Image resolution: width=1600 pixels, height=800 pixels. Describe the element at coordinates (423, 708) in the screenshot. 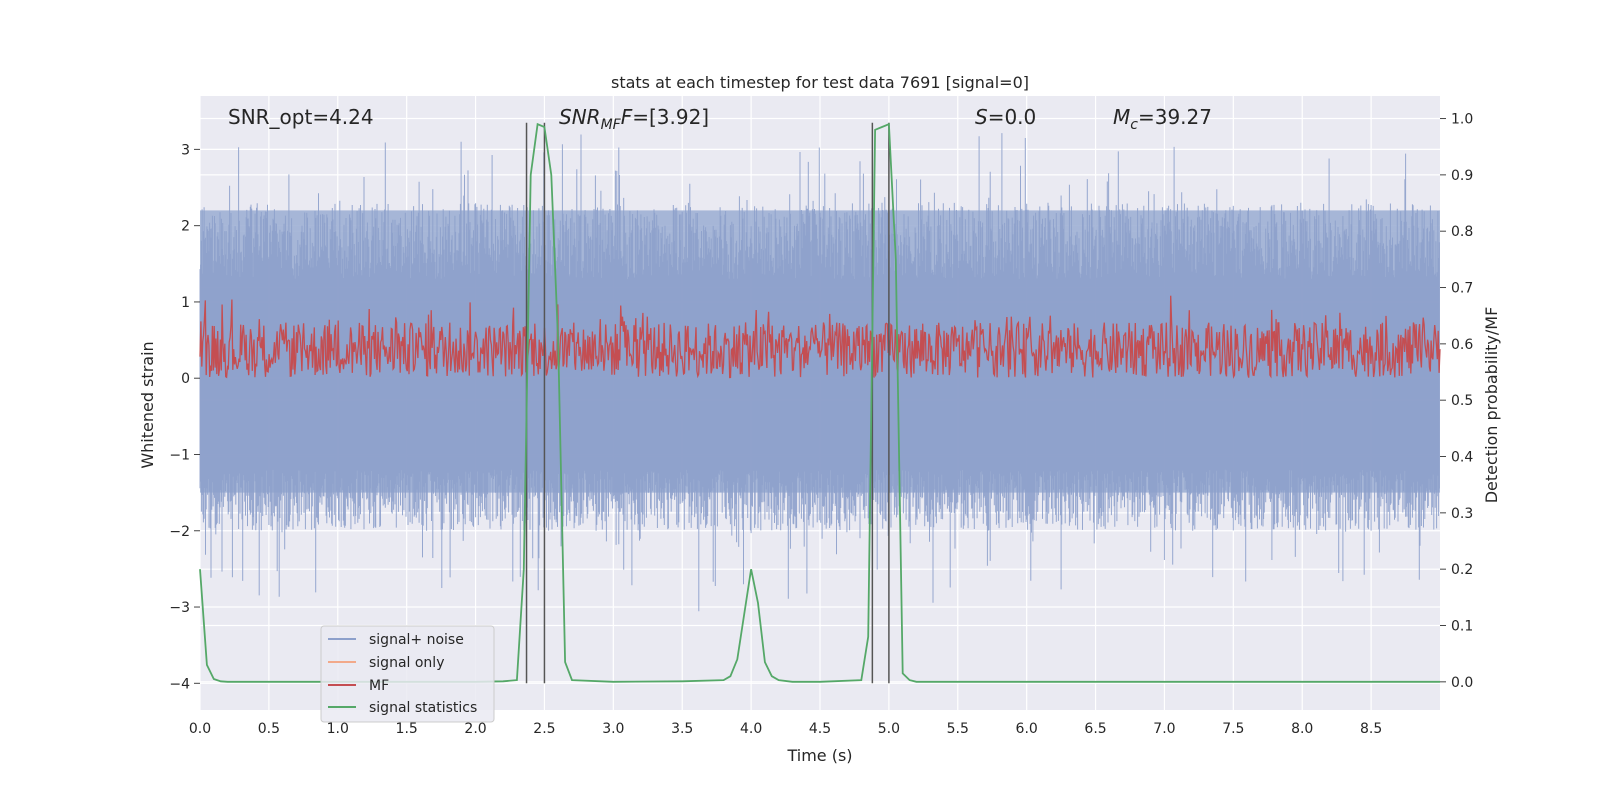

I see `legend-label-signal-statistics: signal statistics` at that location.